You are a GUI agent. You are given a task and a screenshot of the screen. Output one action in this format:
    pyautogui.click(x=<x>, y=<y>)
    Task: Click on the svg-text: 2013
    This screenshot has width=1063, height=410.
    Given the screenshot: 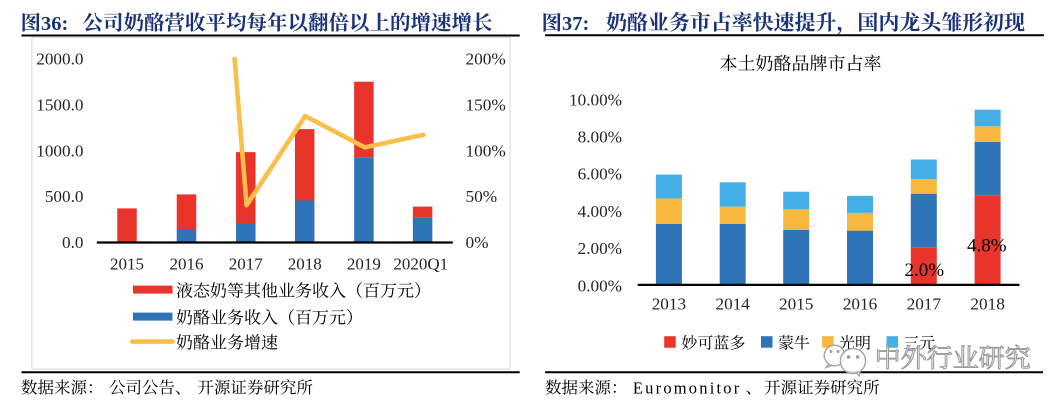 What is the action you would take?
    pyautogui.click(x=669, y=304)
    